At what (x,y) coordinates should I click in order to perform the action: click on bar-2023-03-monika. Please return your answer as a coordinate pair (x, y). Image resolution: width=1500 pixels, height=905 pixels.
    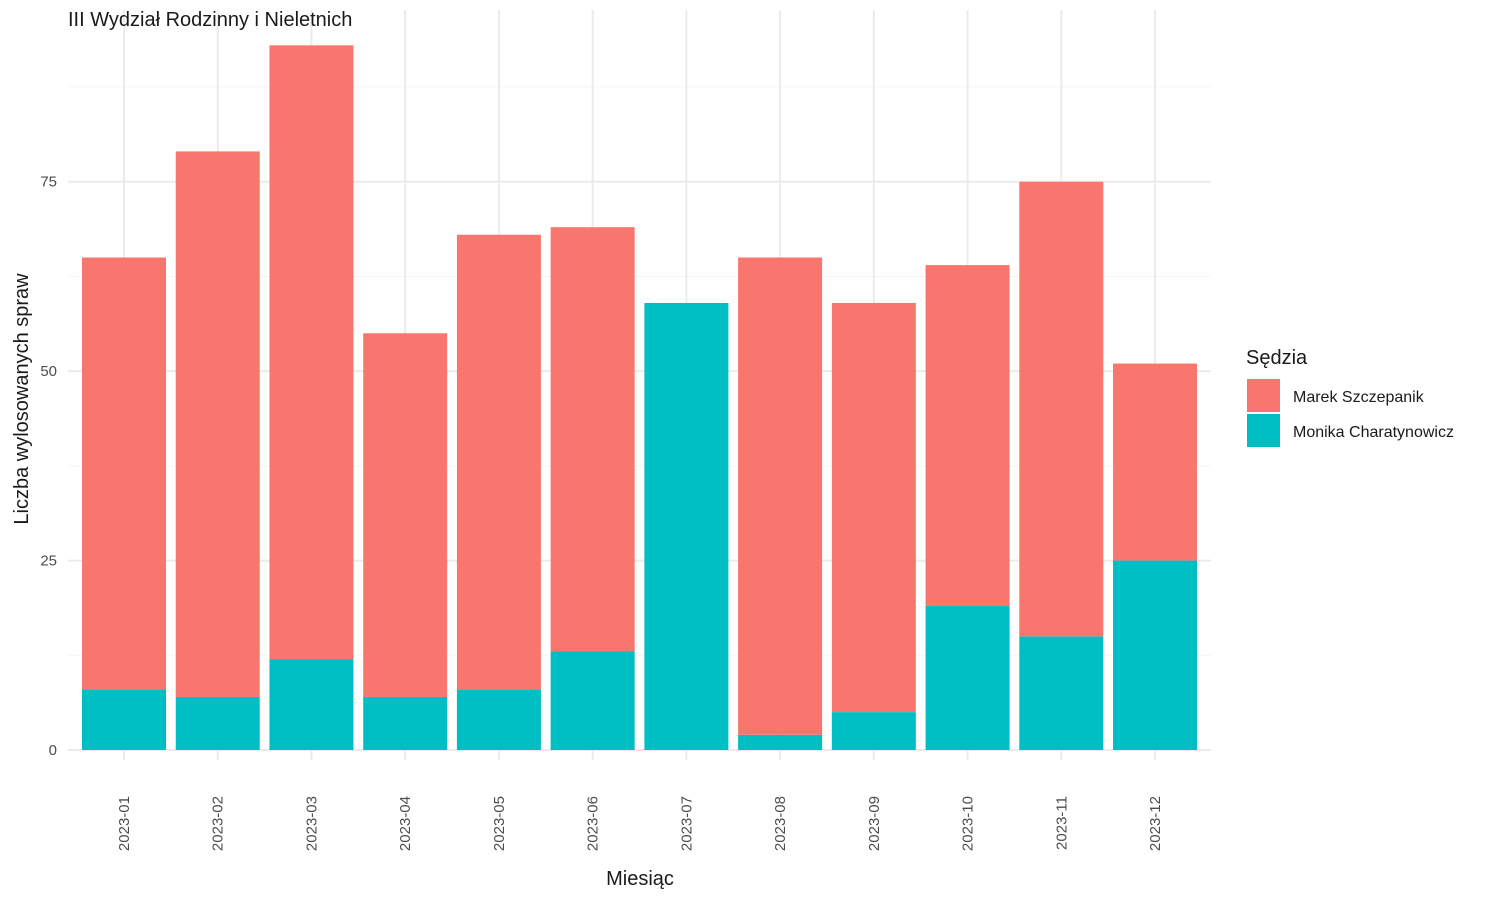
    Looking at the image, I should click on (311, 704).